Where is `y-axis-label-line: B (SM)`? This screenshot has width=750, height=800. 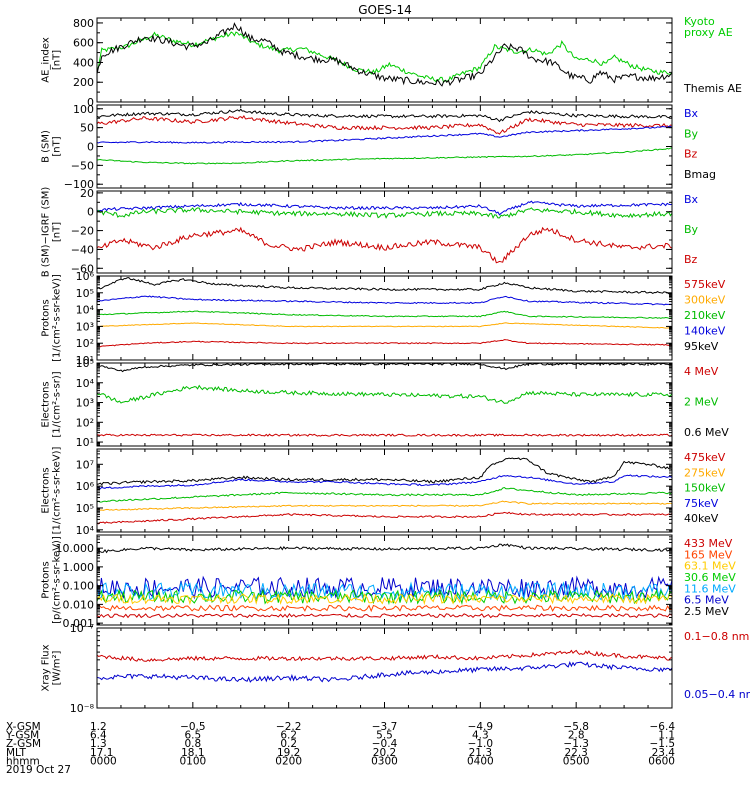
y-axis-label-line: B (SM) is located at coordinates (46, 146).